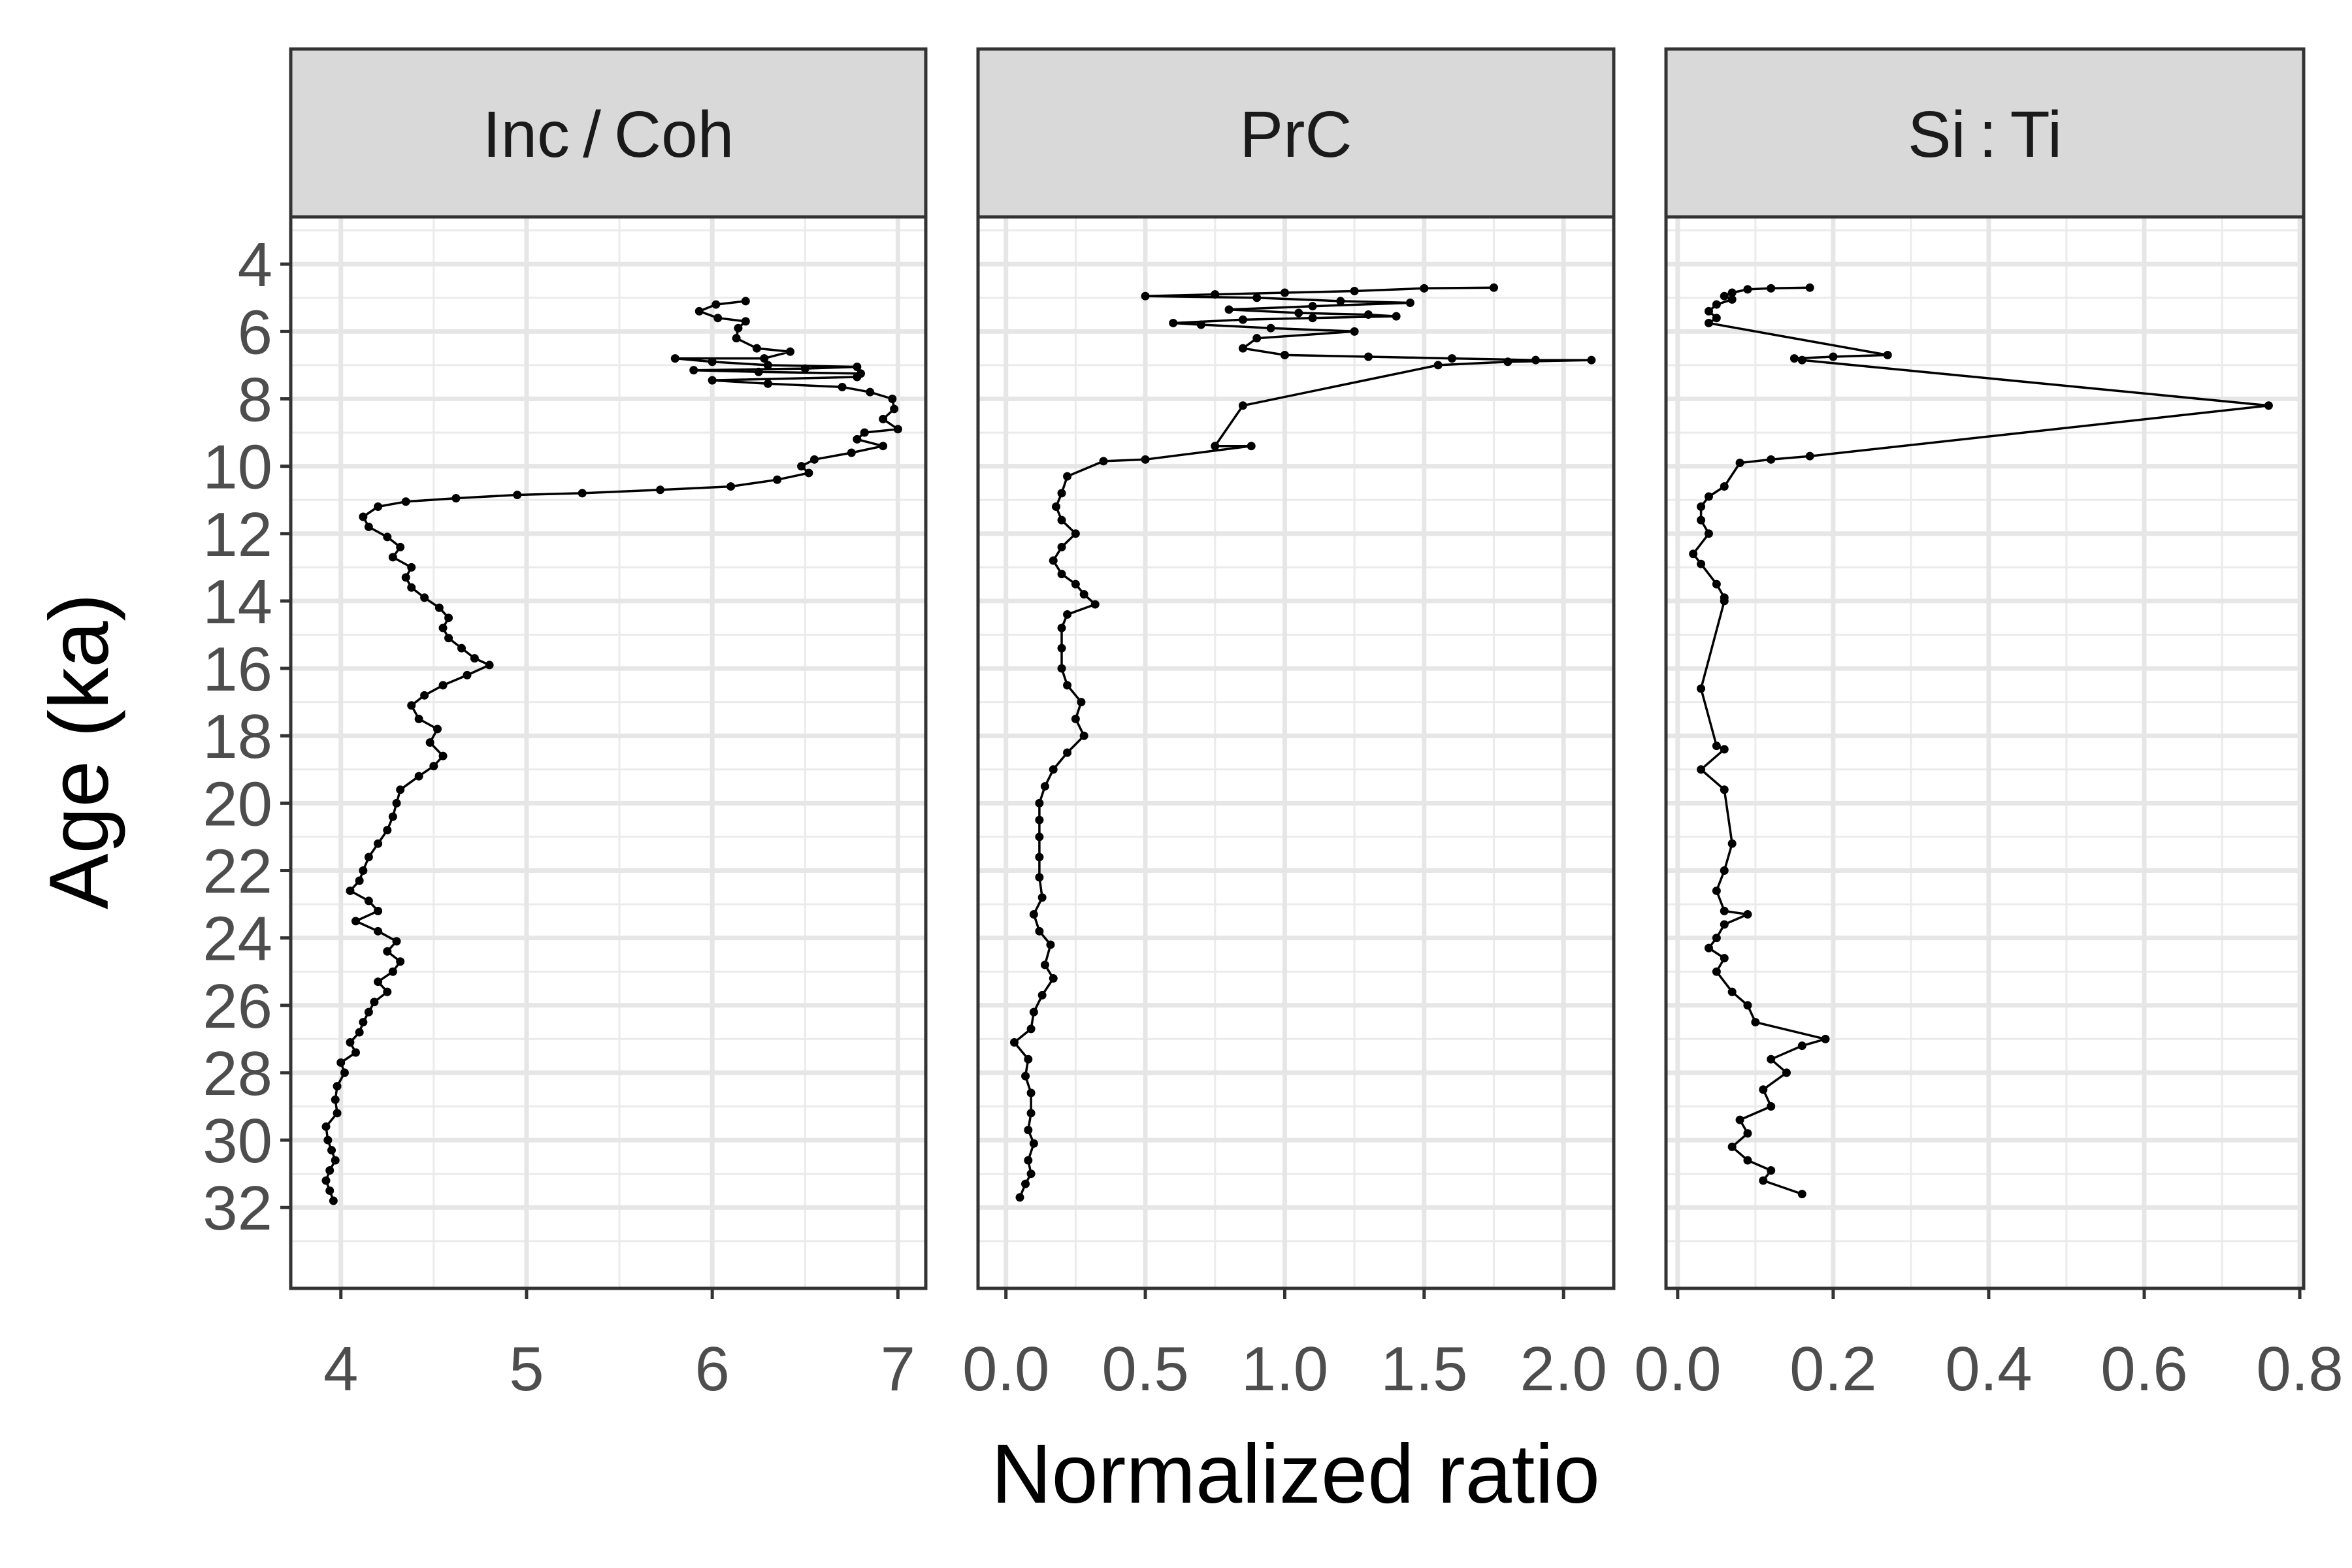 This screenshot has height=1568, width=2352. Describe the element at coordinates (237, 1208) in the screenshot. I see `y-tick-label: 32` at that location.